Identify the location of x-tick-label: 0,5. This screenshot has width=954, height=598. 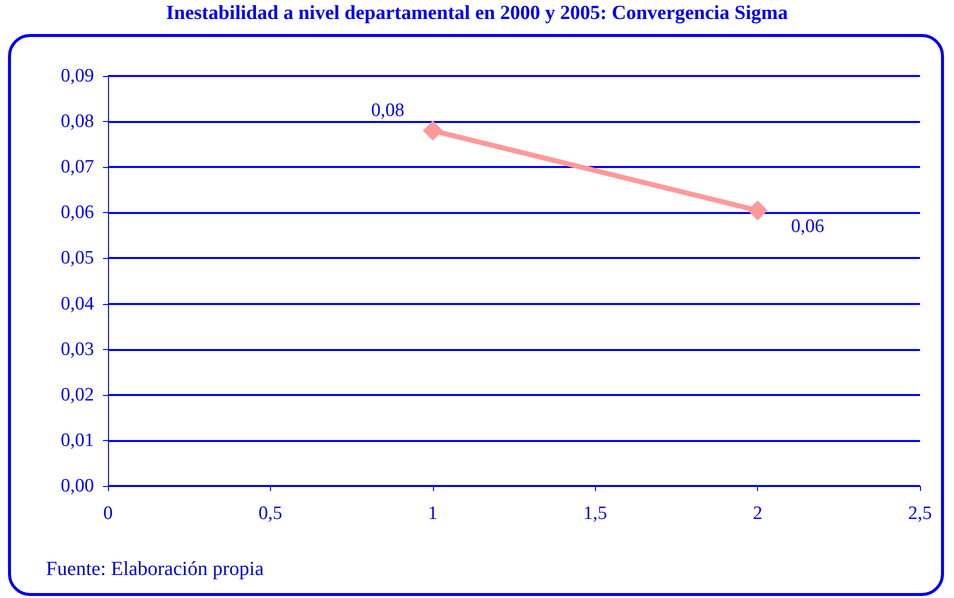
(270, 513).